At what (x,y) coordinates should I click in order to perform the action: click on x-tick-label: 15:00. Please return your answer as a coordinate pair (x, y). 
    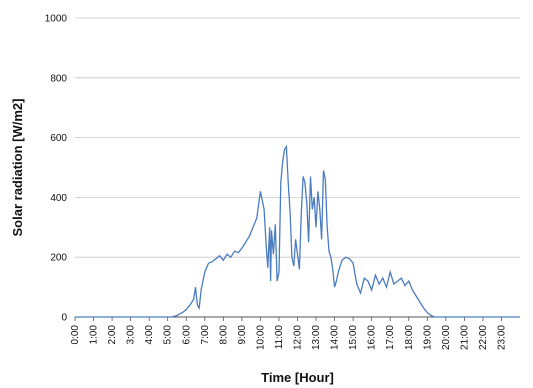
    Looking at the image, I should click on (353, 337).